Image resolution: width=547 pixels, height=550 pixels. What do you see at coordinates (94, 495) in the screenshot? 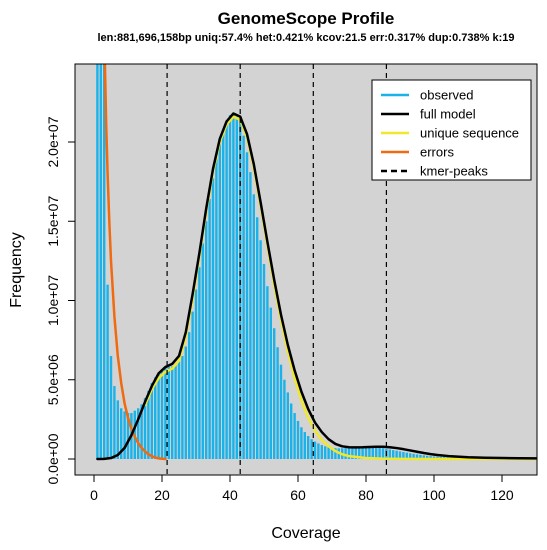
I see `x-tick-label: 0` at bounding box center [94, 495].